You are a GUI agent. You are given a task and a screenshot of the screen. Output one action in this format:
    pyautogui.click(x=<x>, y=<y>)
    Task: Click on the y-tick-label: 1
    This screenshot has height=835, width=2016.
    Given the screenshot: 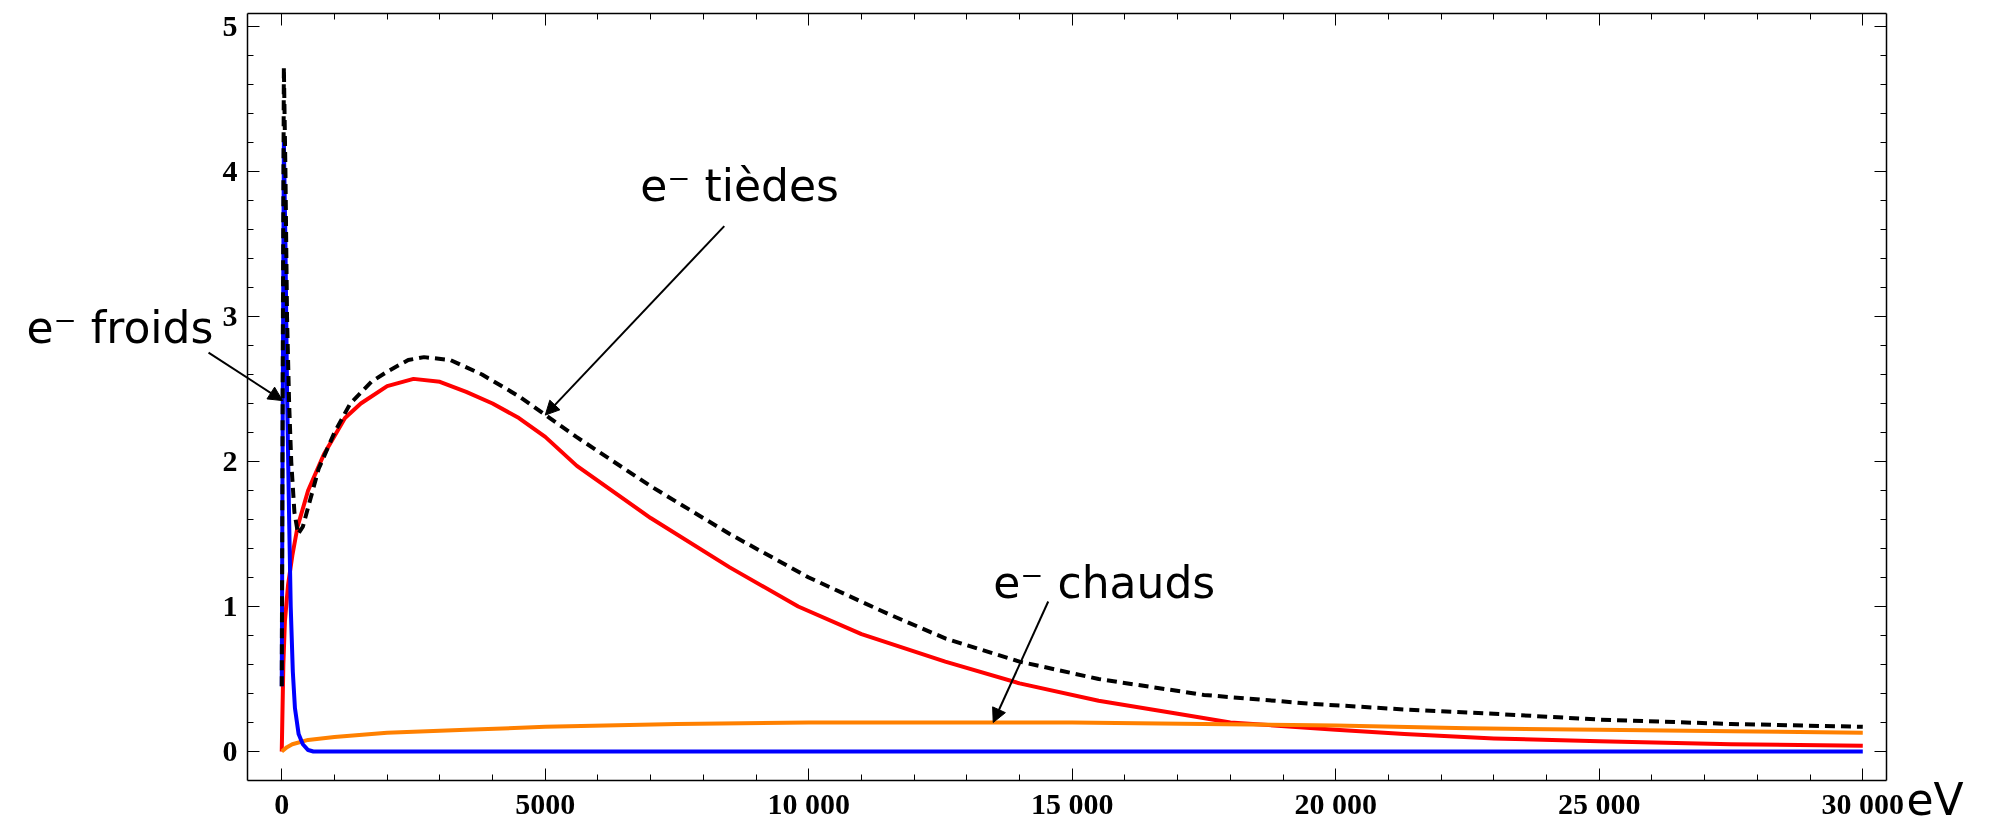 What is the action you would take?
    pyautogui.click(x=230, y=606)
    